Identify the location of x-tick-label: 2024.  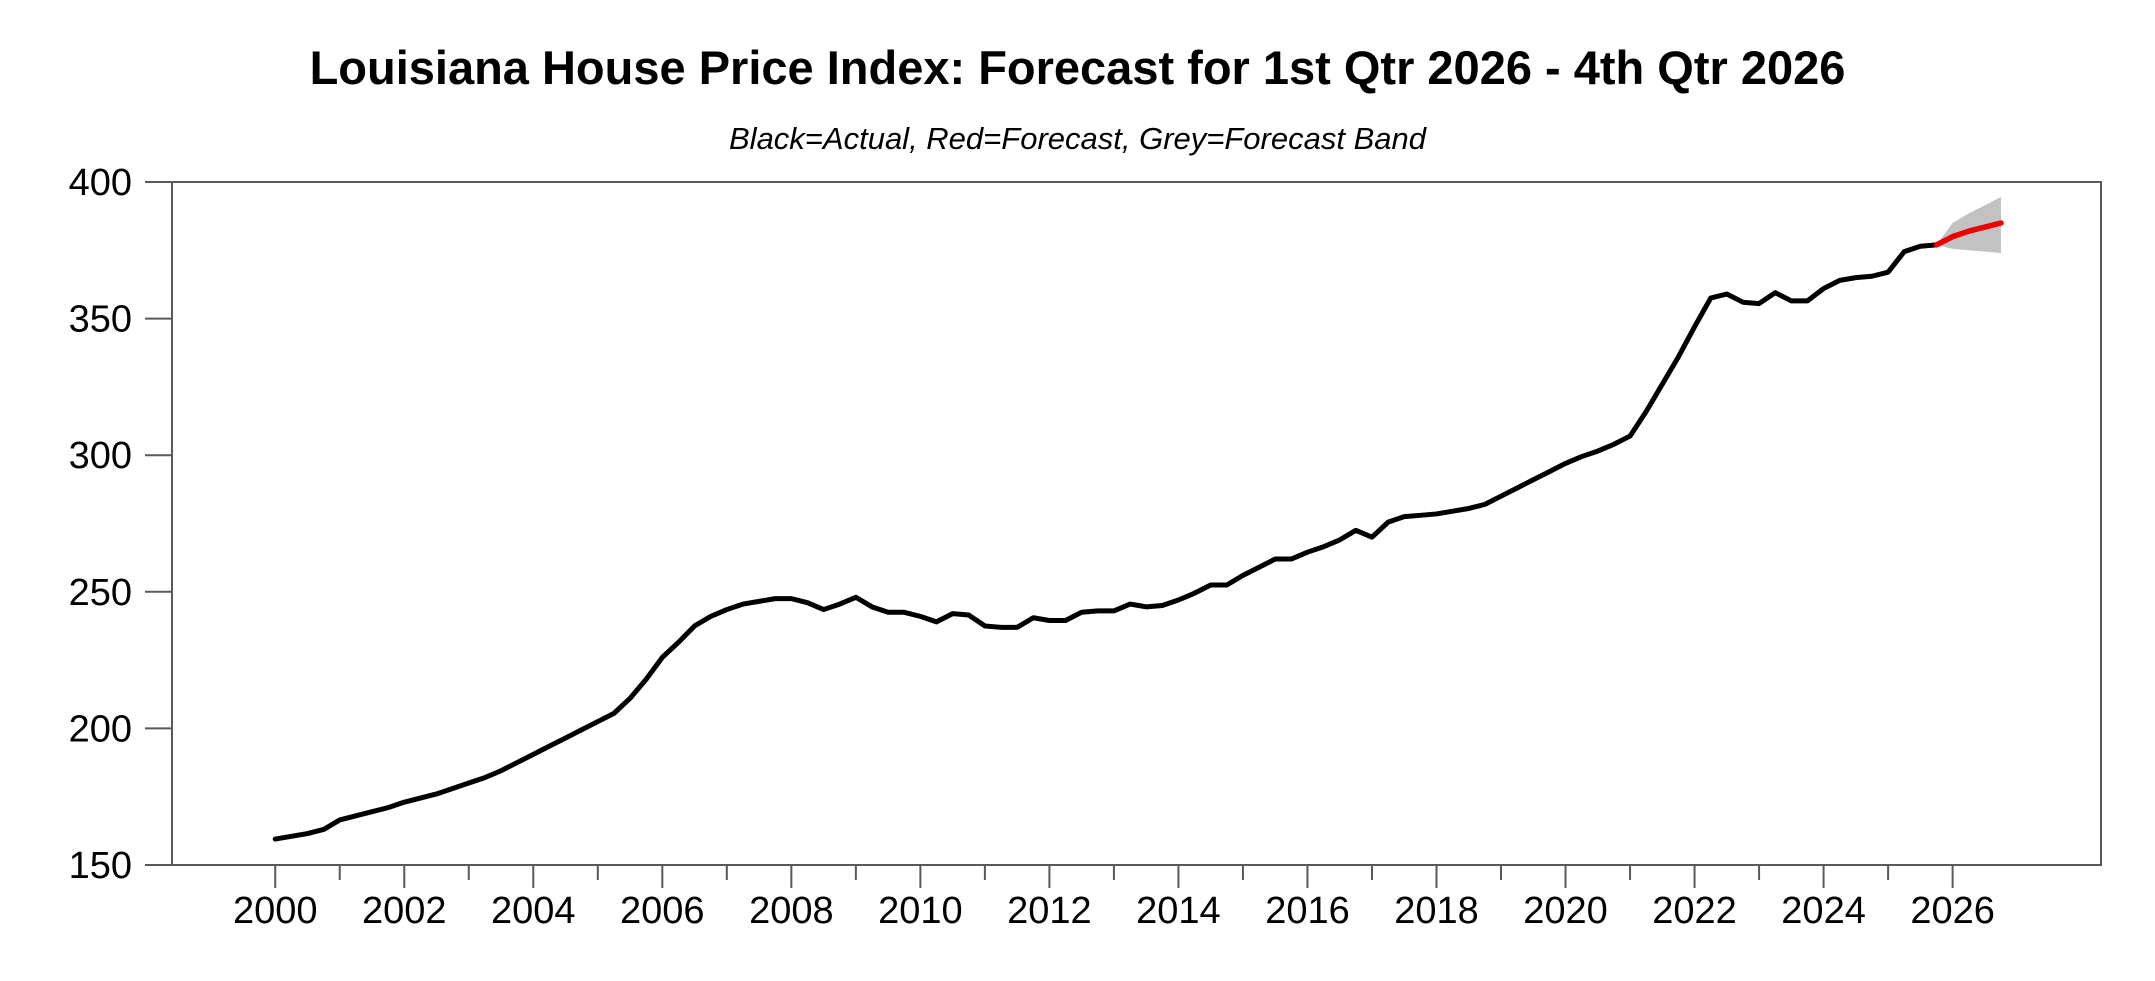
(1823, 911).